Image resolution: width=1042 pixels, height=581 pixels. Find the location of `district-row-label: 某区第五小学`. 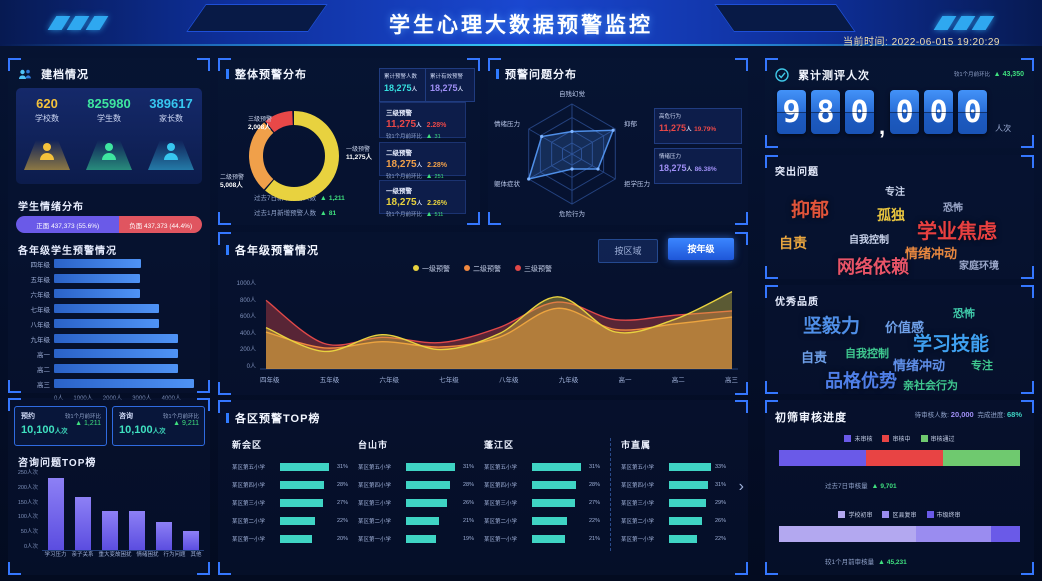

district-row-label: 某区第五小学 is located at coordinates (638, 467).